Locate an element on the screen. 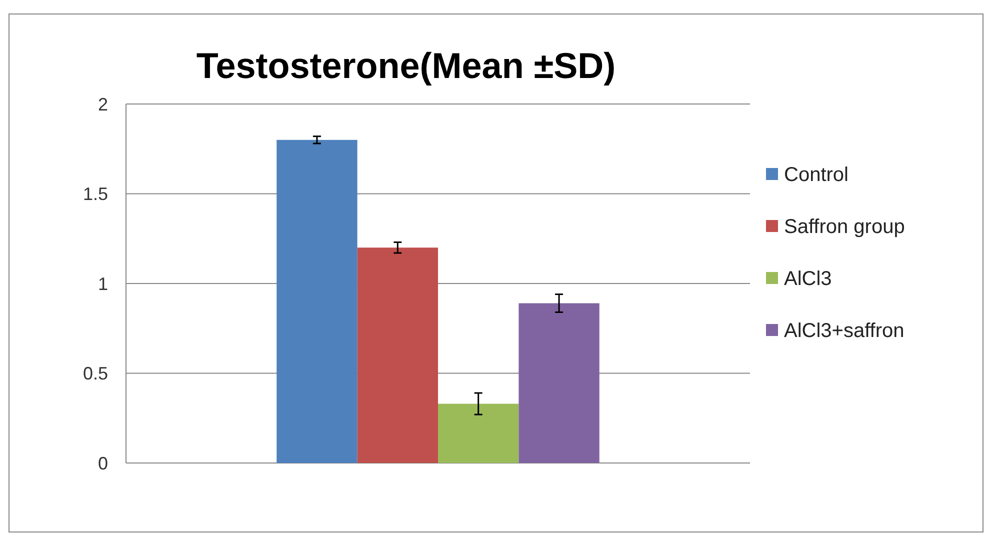 The image size is (992, 552). legend-label: Control is located at coordinates (816, 175).